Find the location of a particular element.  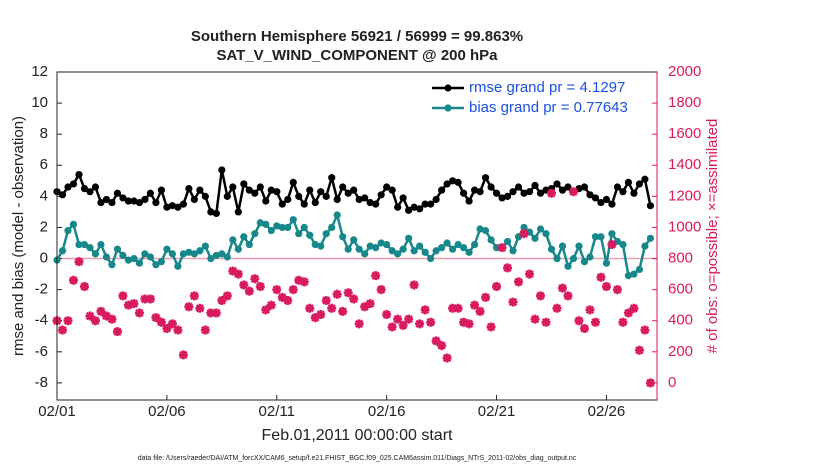

y-tick-label: -4 is located at coordinates (41, 320).